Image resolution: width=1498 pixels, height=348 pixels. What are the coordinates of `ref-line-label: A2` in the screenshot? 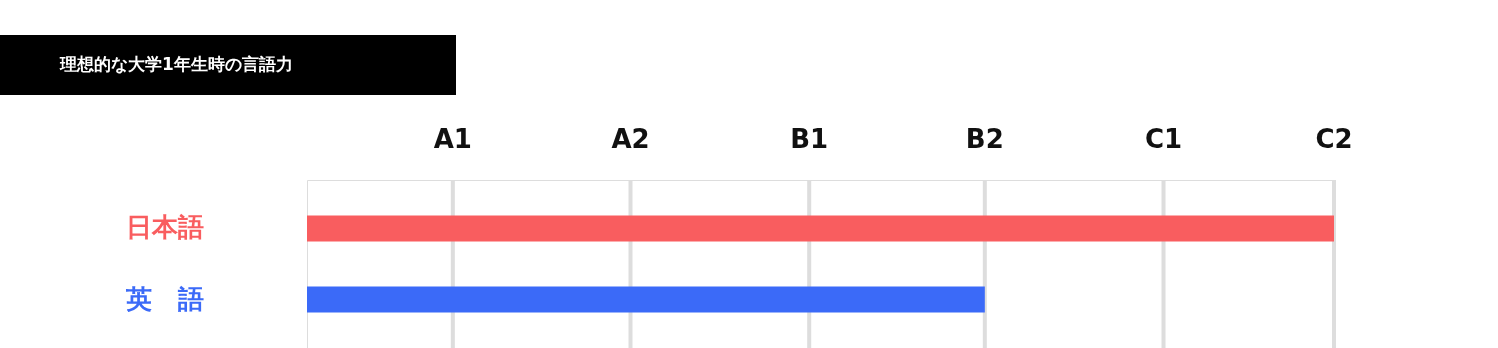 It's located at (630, 139).